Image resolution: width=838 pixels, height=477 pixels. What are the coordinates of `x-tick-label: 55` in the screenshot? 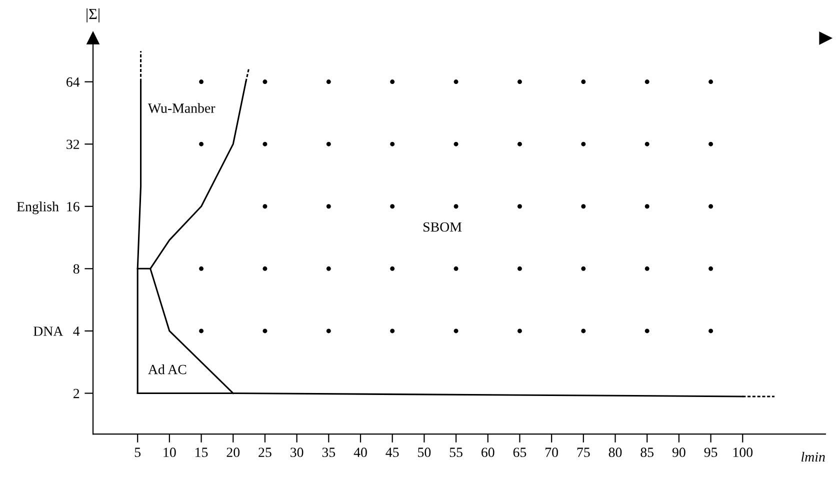 It's located at (456, 453).